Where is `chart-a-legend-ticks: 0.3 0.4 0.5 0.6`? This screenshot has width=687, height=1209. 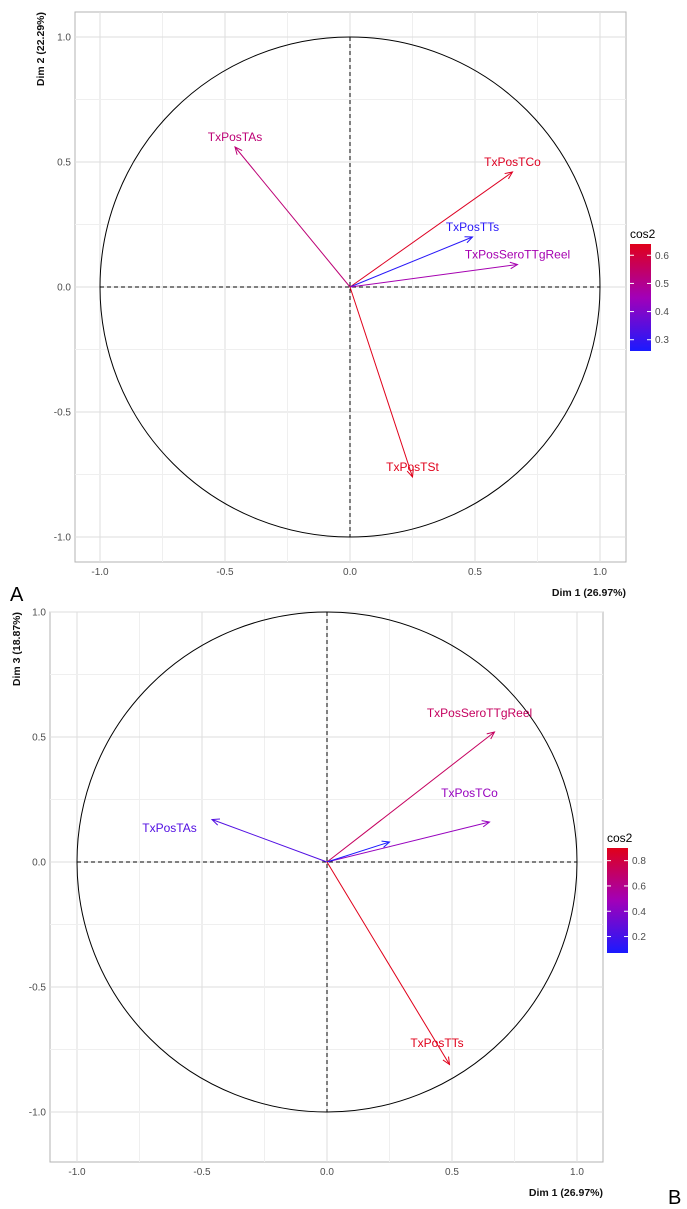 chart-a-legend-ticks: 0.3 0.4 0.5 0.6 is located at coordinates (649, 298).